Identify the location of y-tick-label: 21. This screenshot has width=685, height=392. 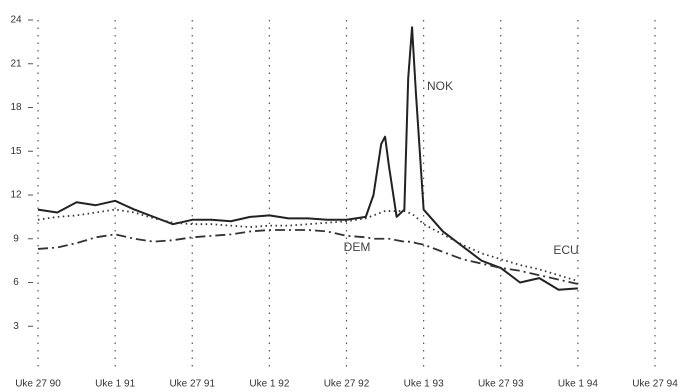
(16, 63).